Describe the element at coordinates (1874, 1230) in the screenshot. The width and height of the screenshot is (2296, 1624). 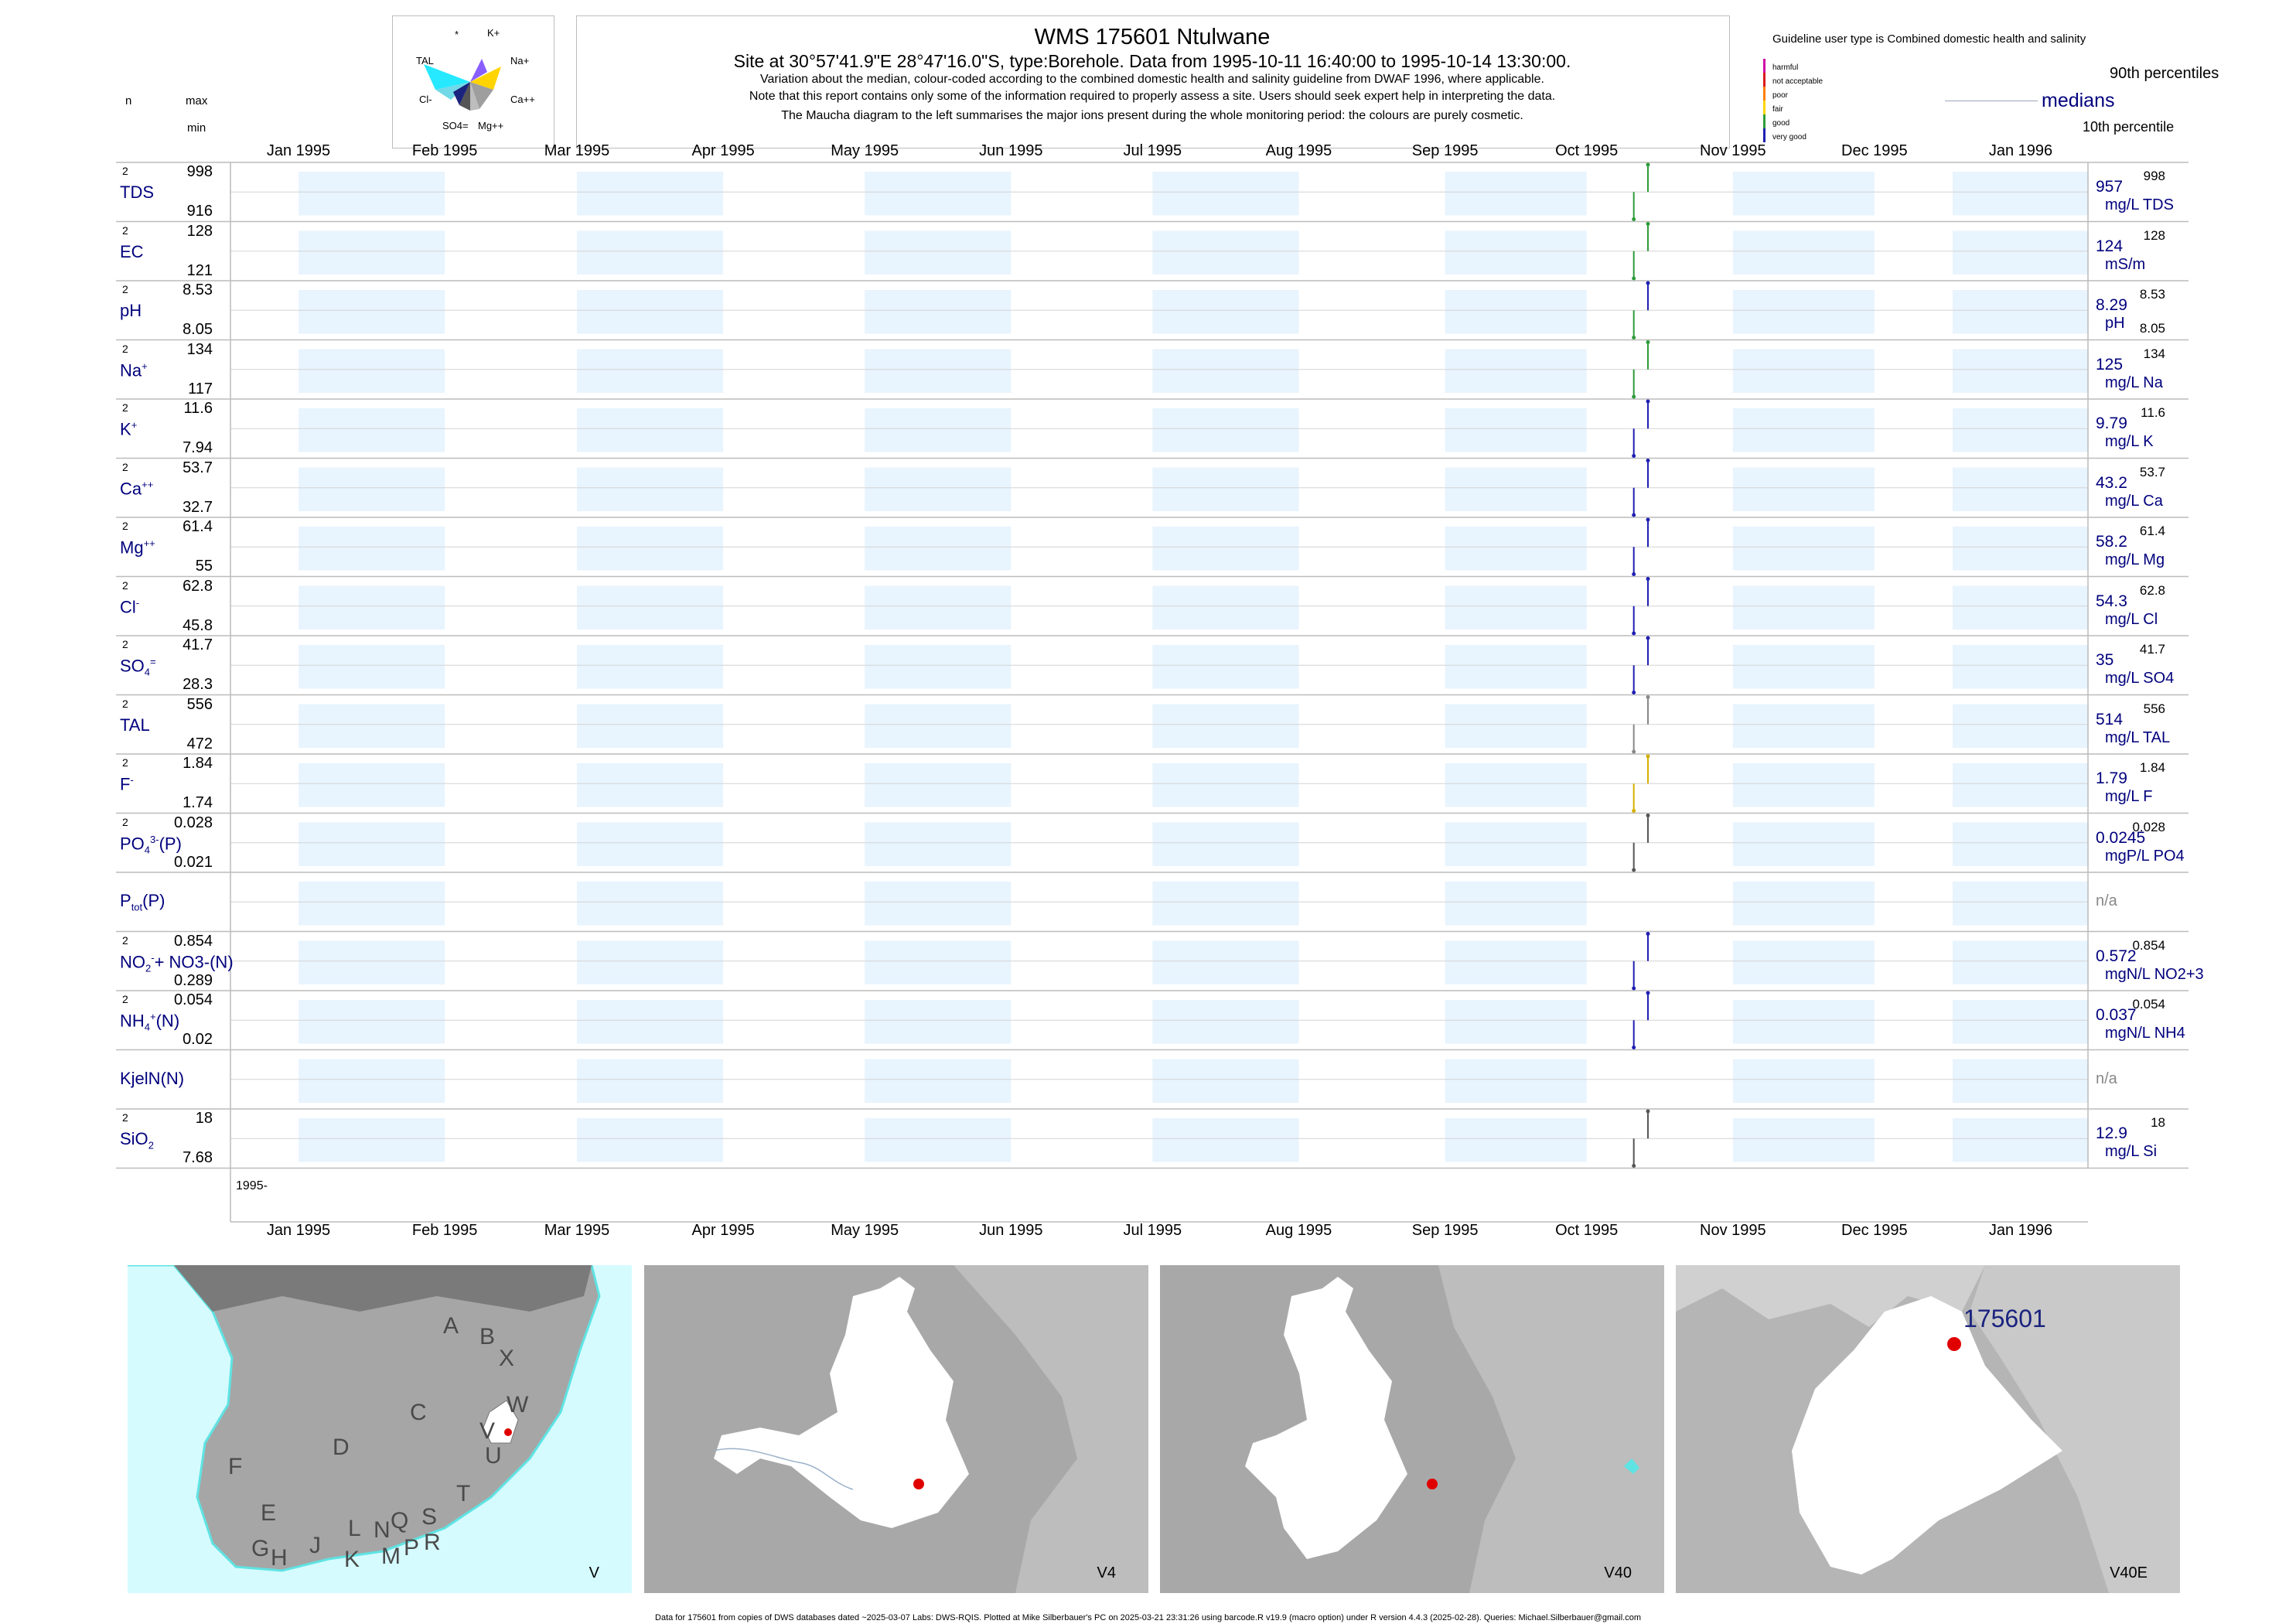
I see `month-label-bottom: Dec 1995` at that location.